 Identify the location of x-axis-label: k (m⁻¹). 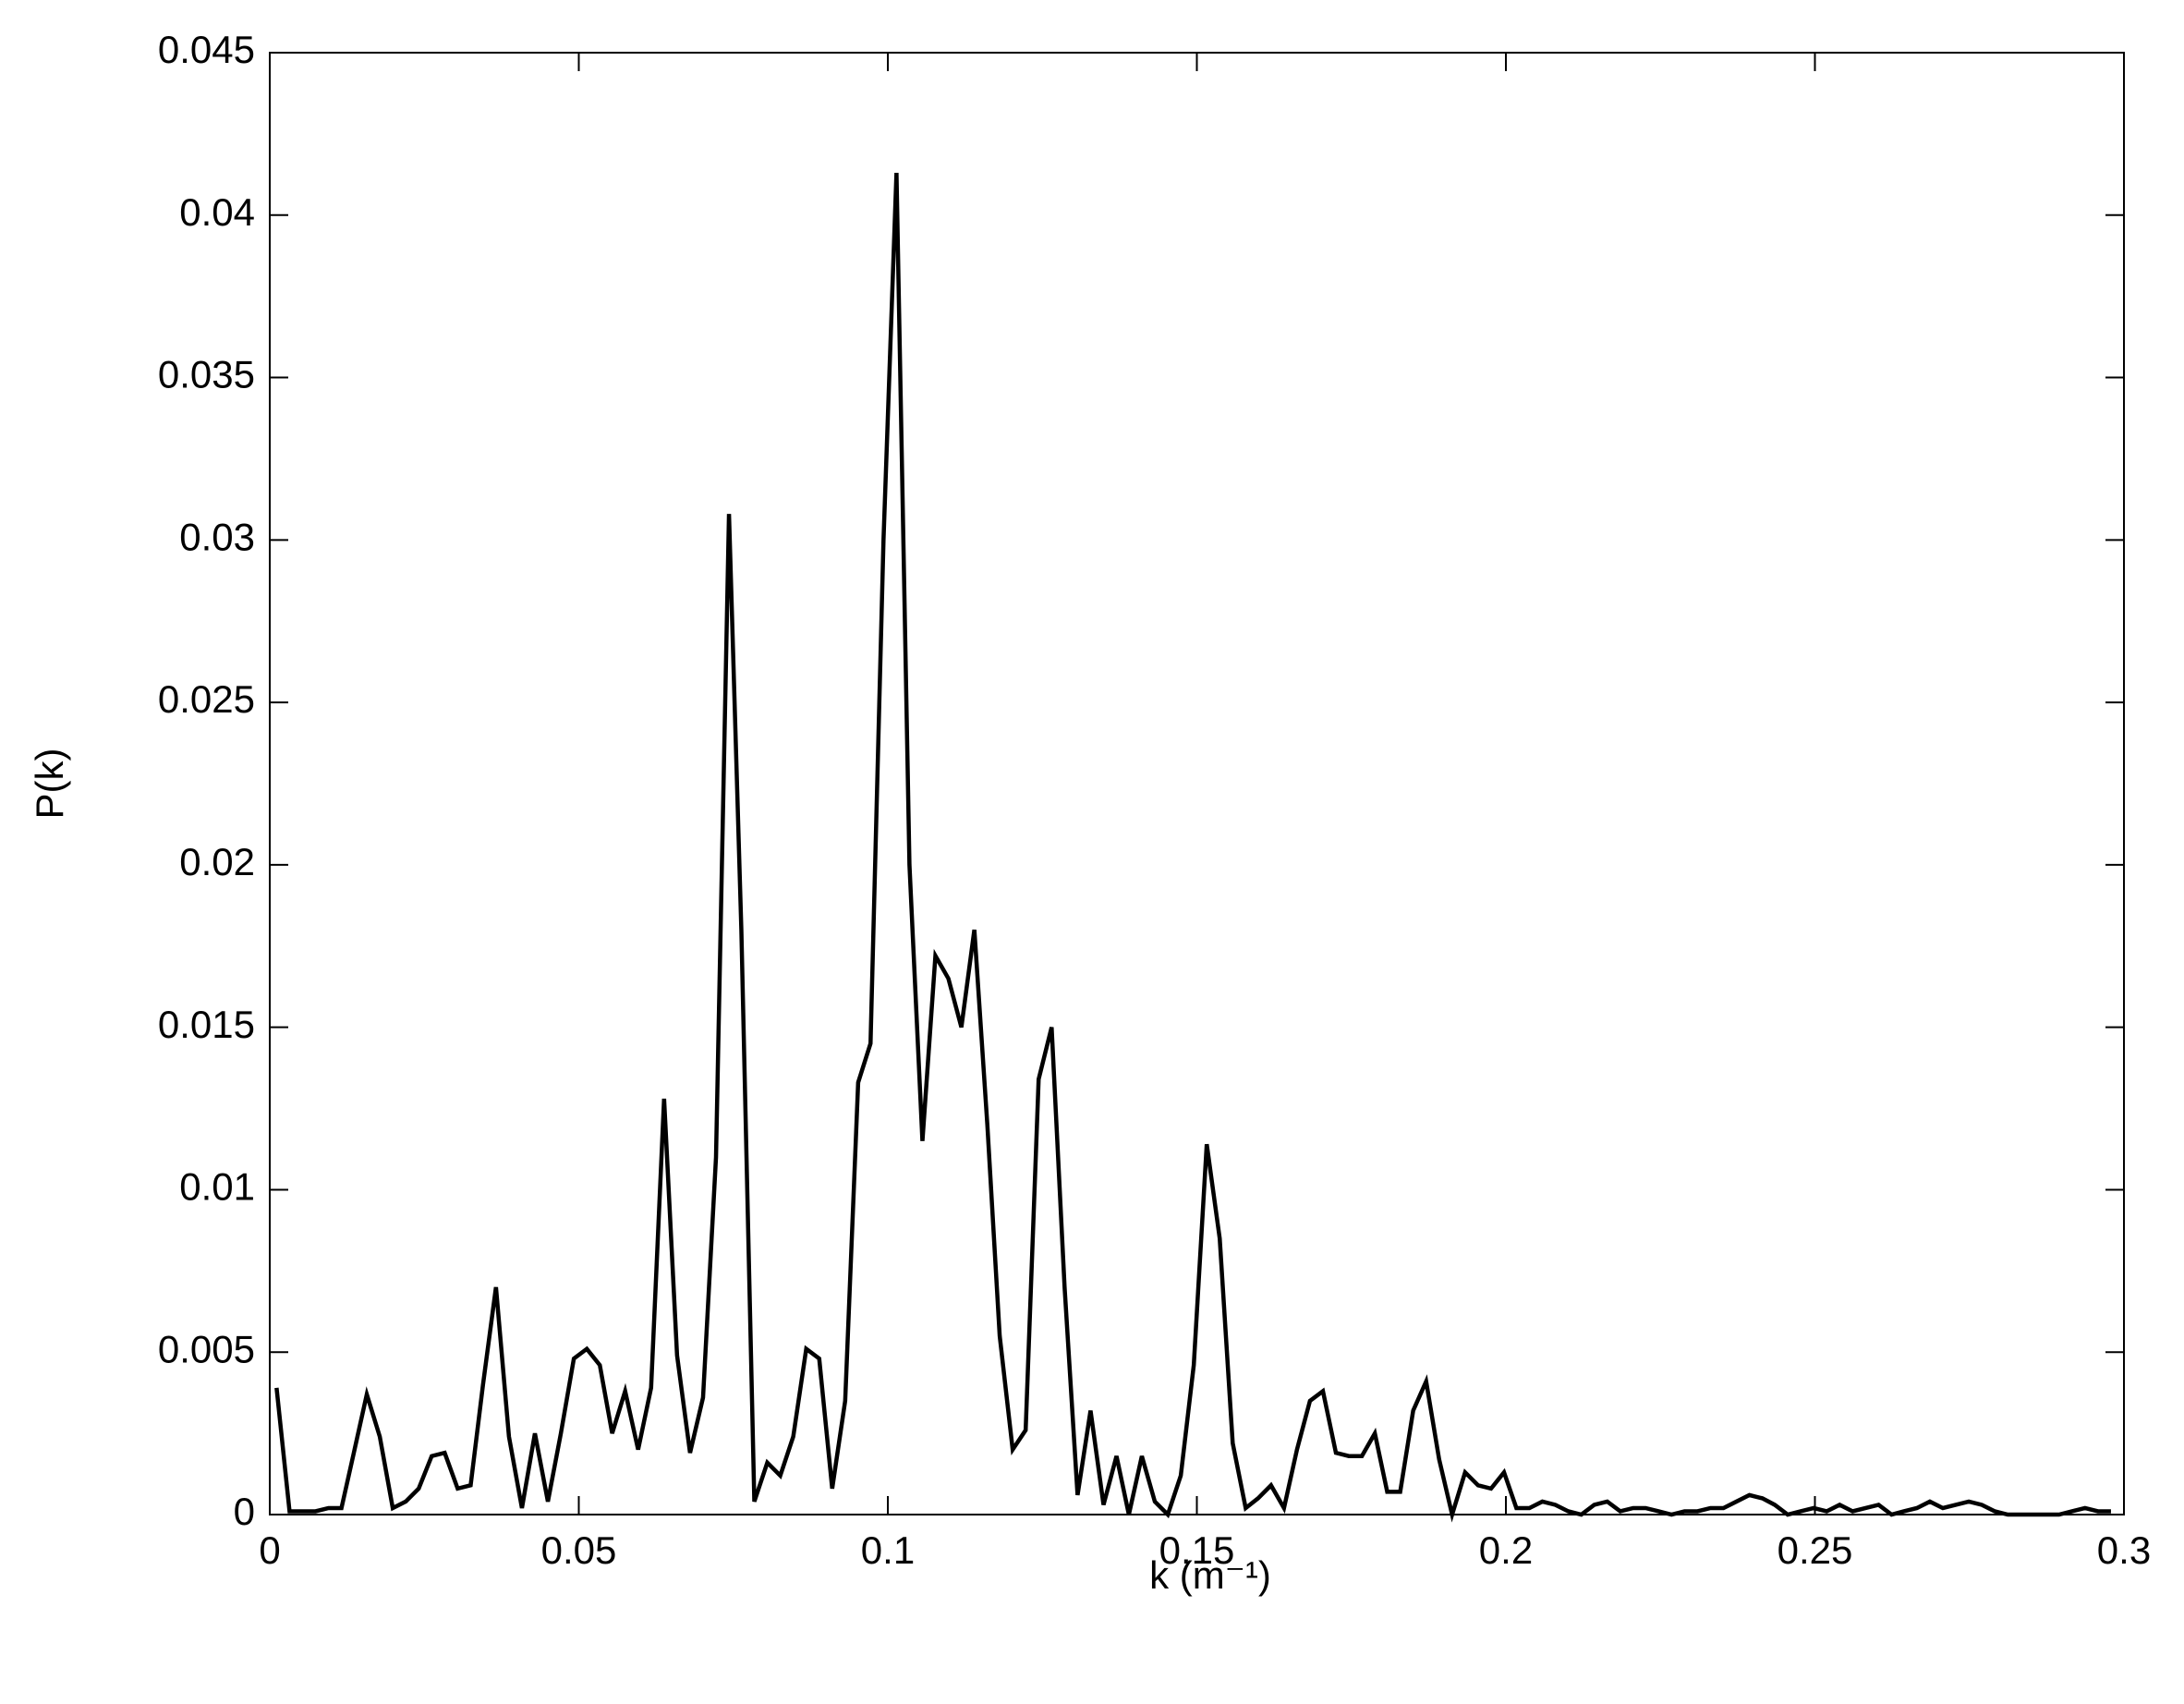
(1210, 1575).